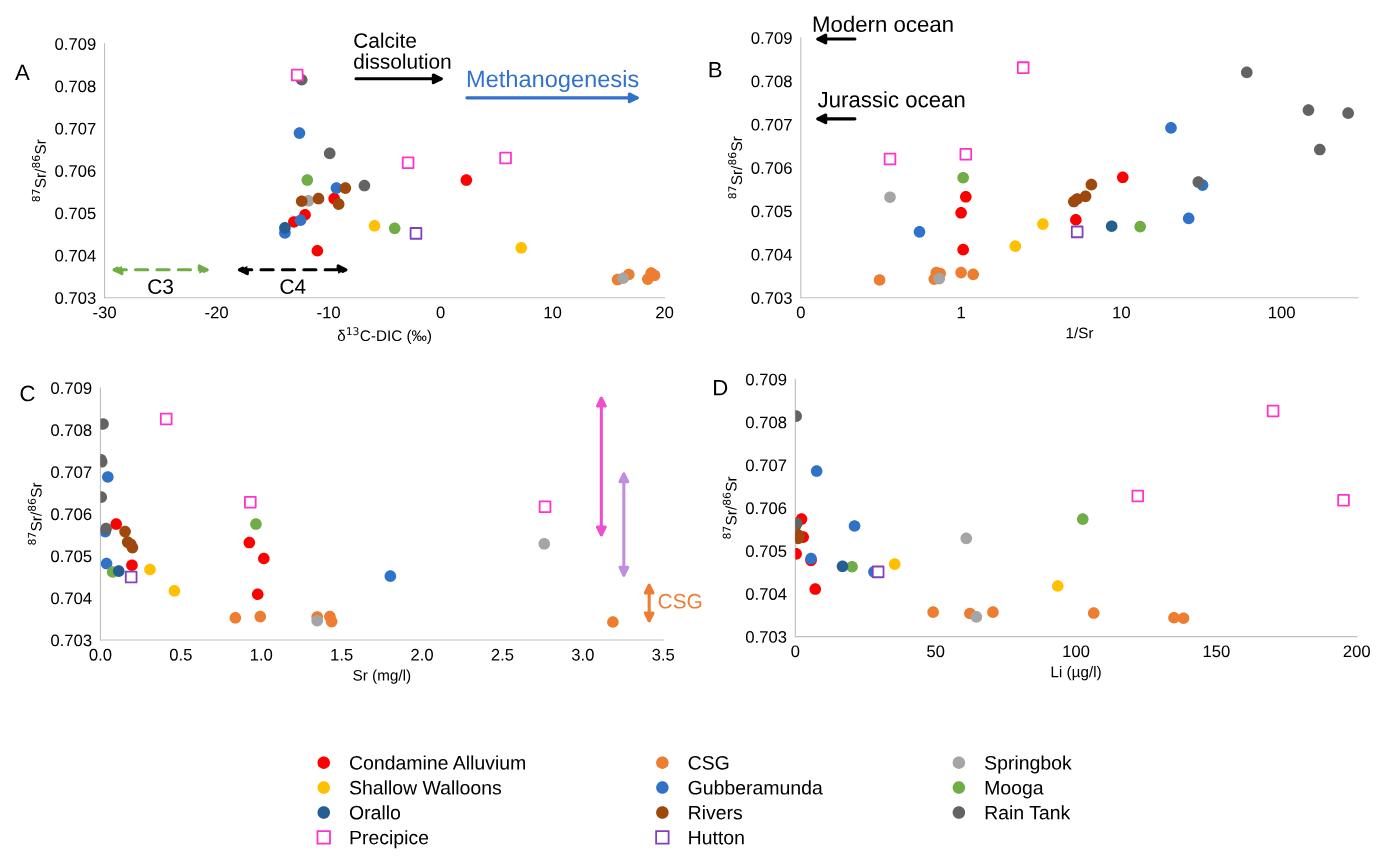 The height and width of the screenshot is (858, 1376). I want to click on legend-label: Hutton, so click(716, 837).